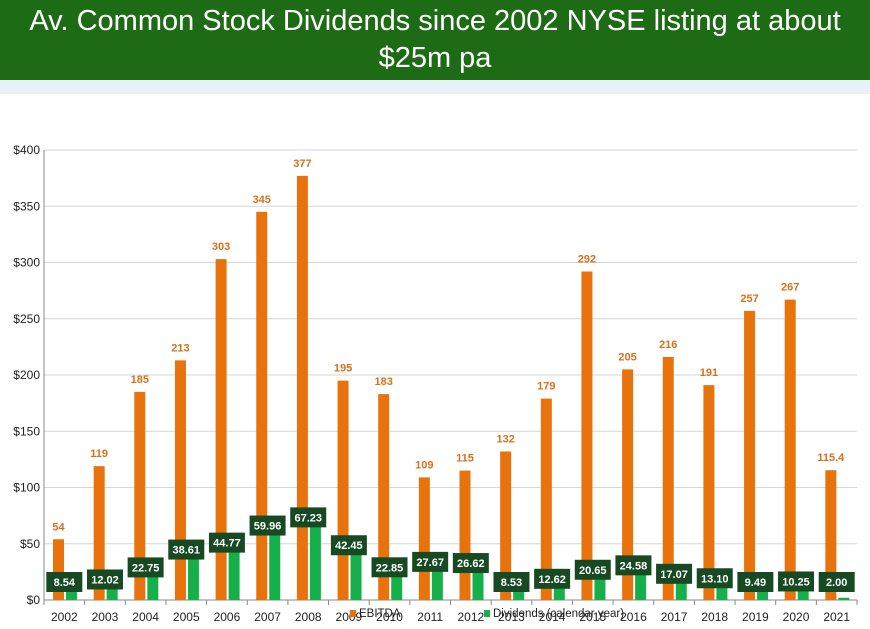  Describe the element at coordinates (836, 617) in the screenshot. I see `x-category-label: 2021` at that location.